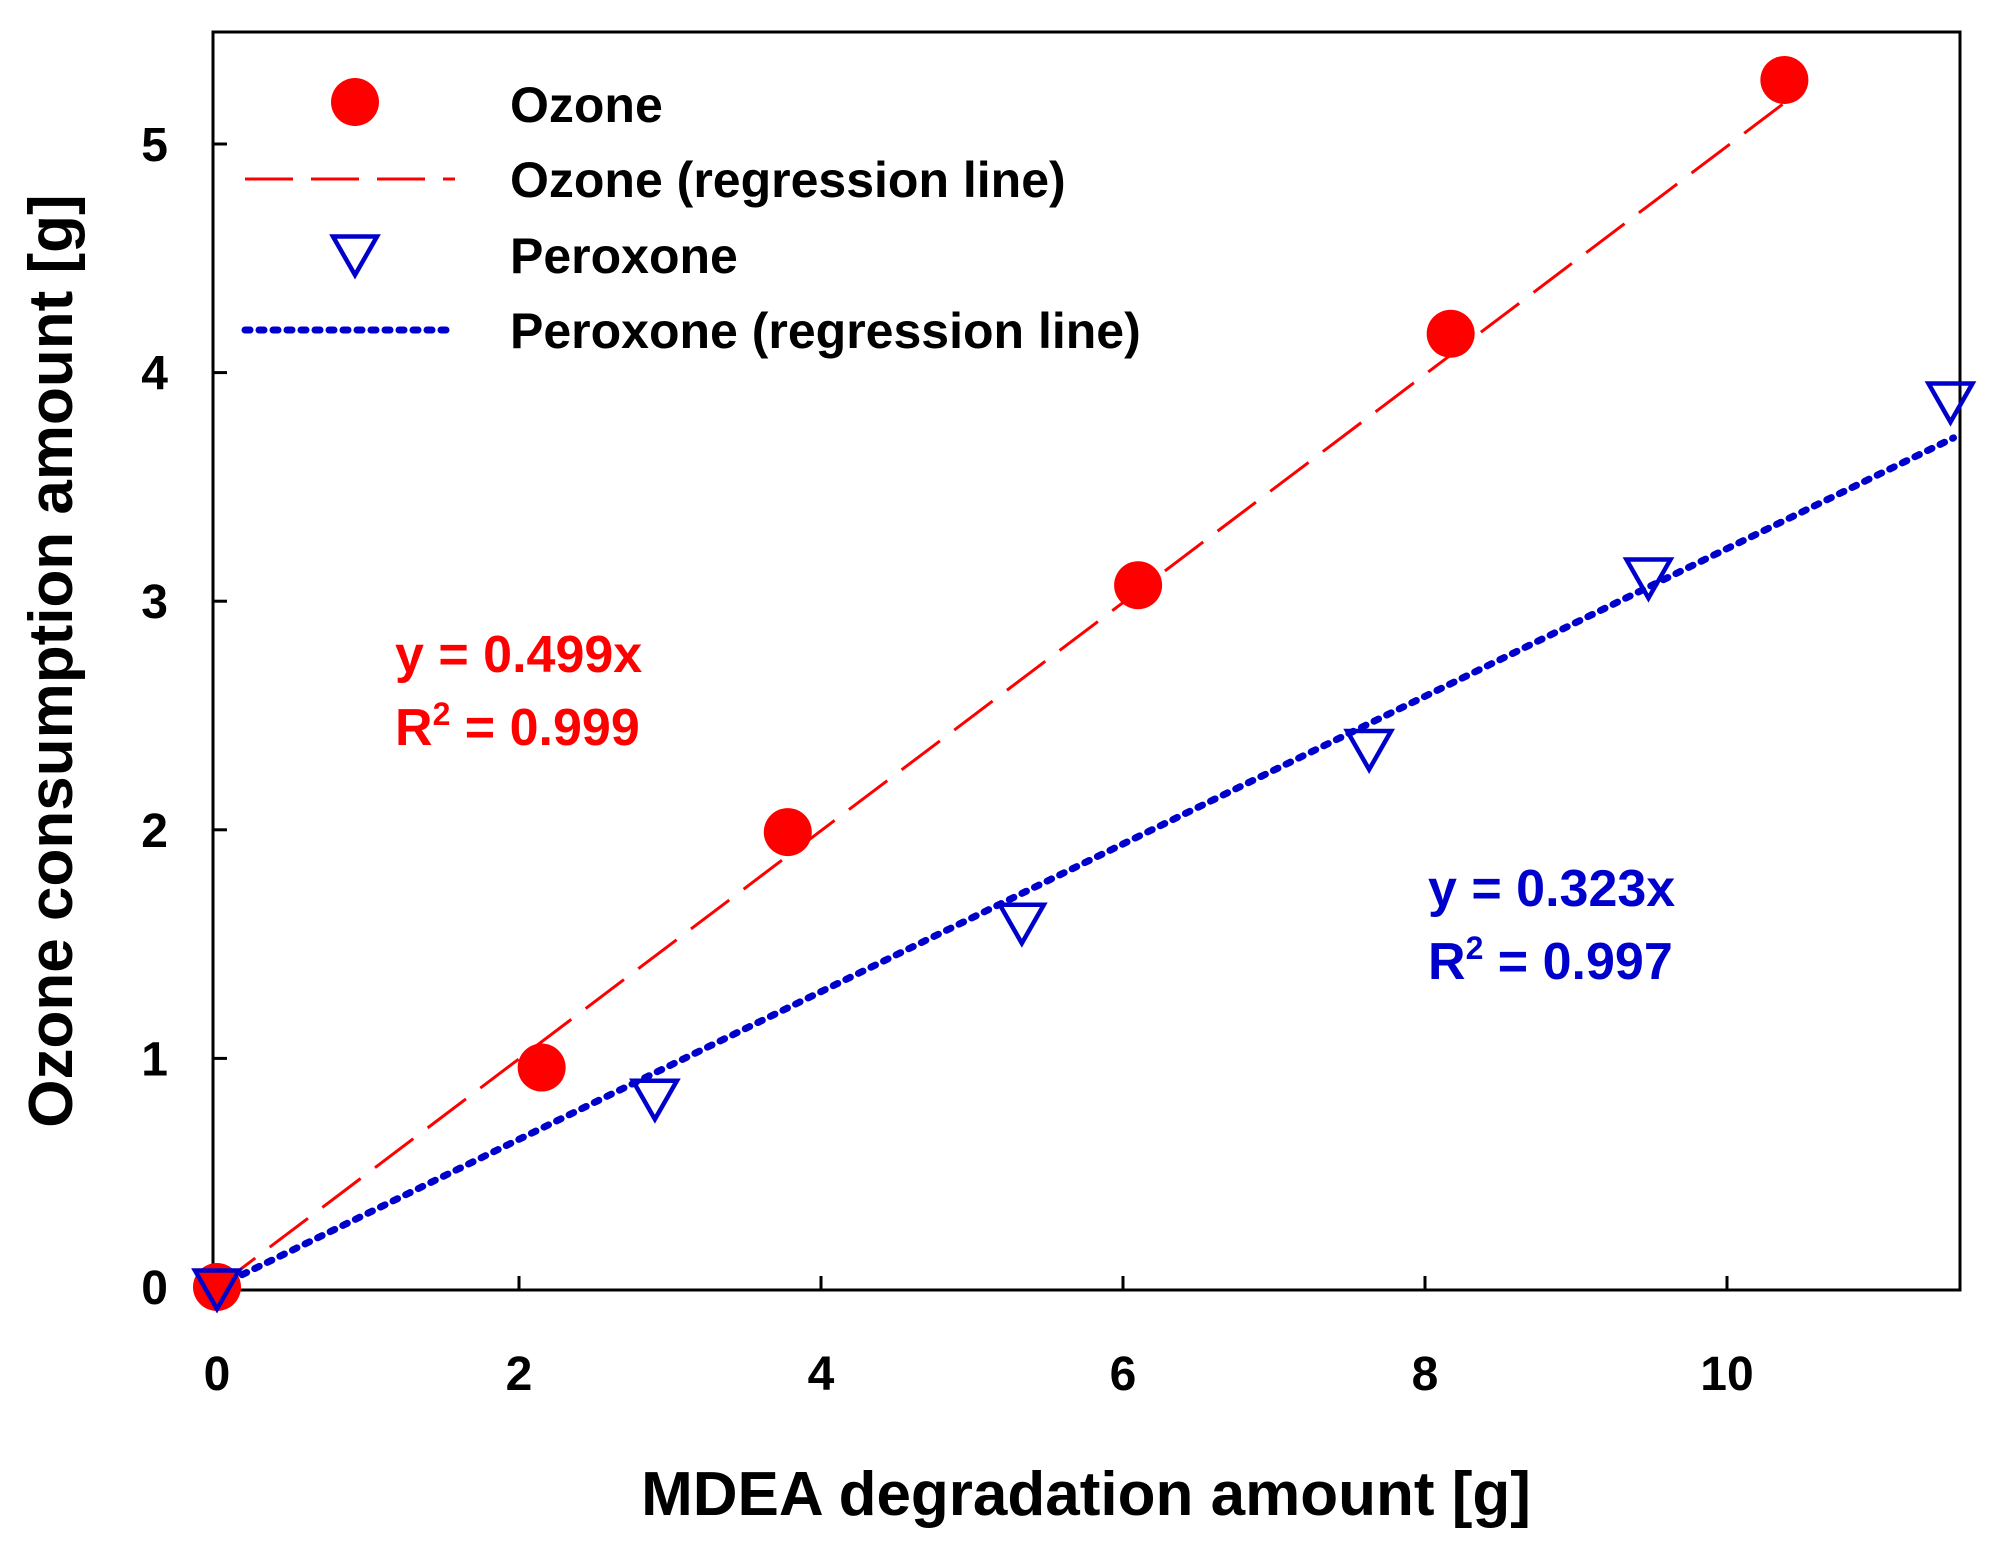 The width and height of the screenshot is (2002, 1551). I want to click on x-tick-label: 4, so click(821, 1374).